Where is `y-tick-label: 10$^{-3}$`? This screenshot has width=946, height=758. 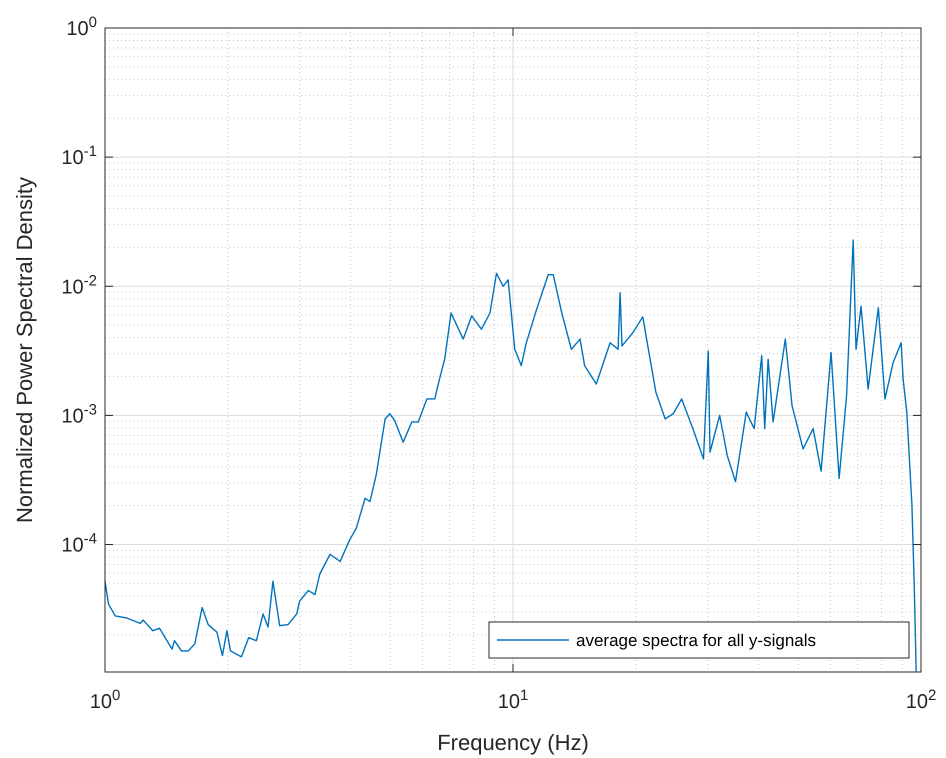
y-tick-label: 10$^{-3}$ is located at coordinates (79, 414).